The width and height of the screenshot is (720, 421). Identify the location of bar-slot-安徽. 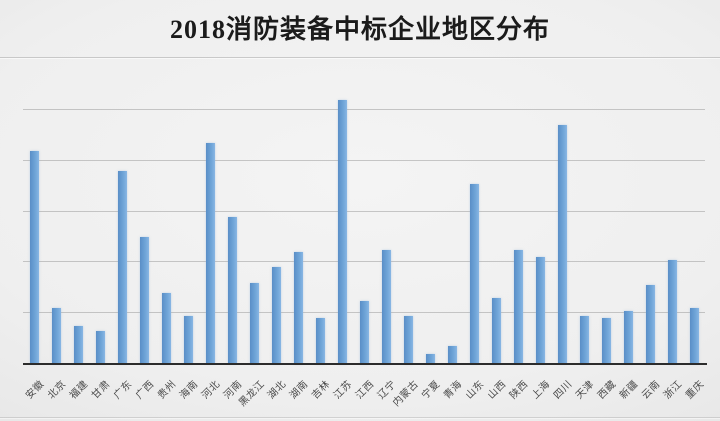
(34, 211).